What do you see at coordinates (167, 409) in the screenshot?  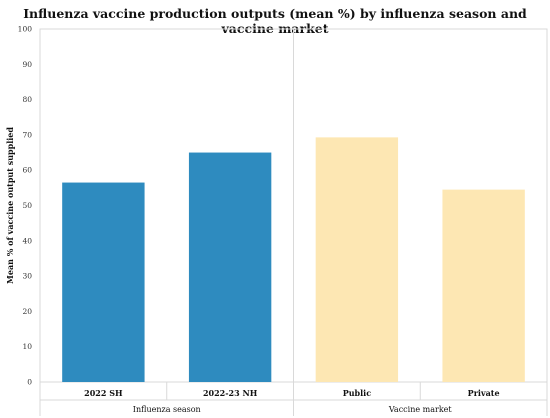 I see `x-group-label: Influenza season` at bounding box center [167, 409].